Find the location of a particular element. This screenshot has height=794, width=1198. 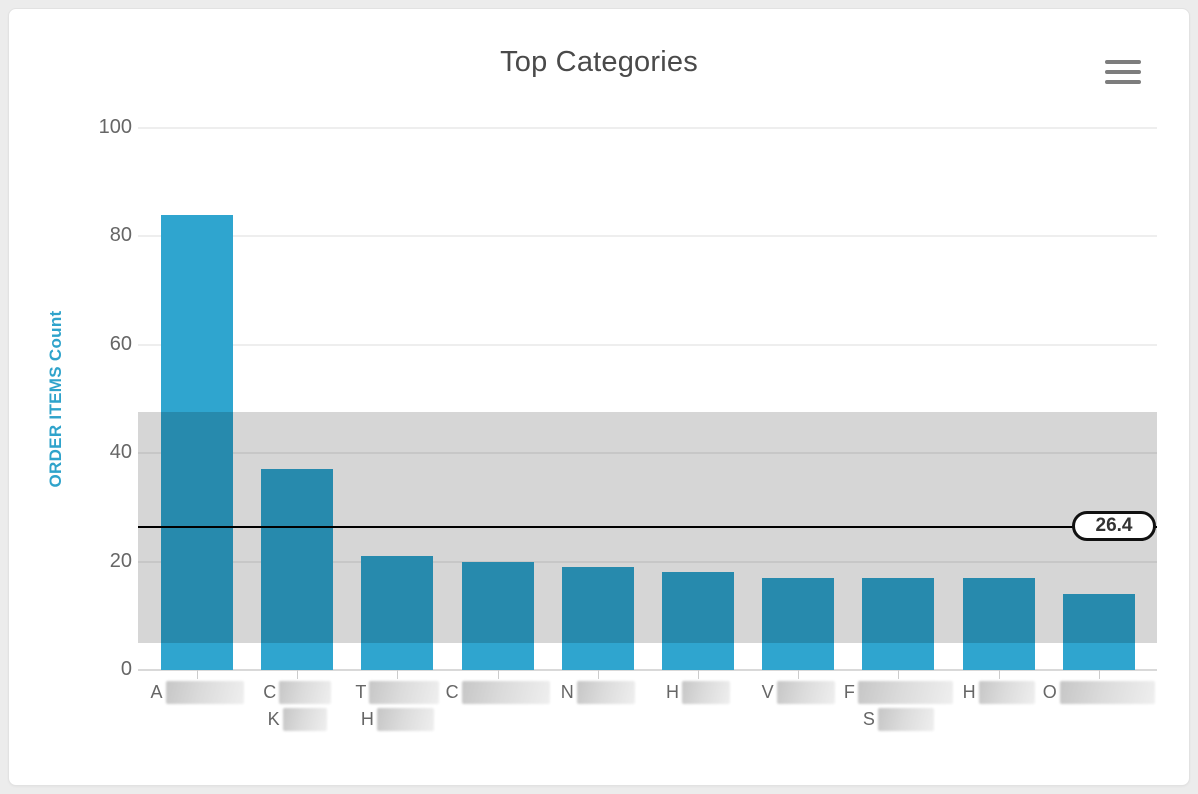

y-axis-title: ORDER ITEMS Count is located at coordinates (55, 399).